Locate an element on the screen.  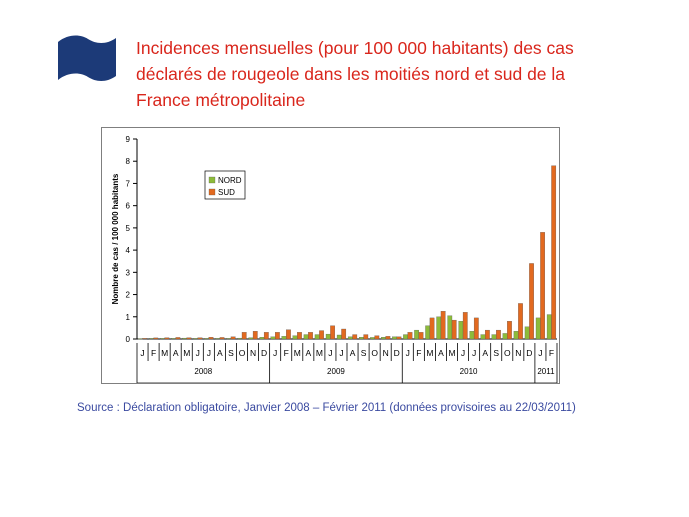
year-label: 2011 is located at coordinates (546, 371).